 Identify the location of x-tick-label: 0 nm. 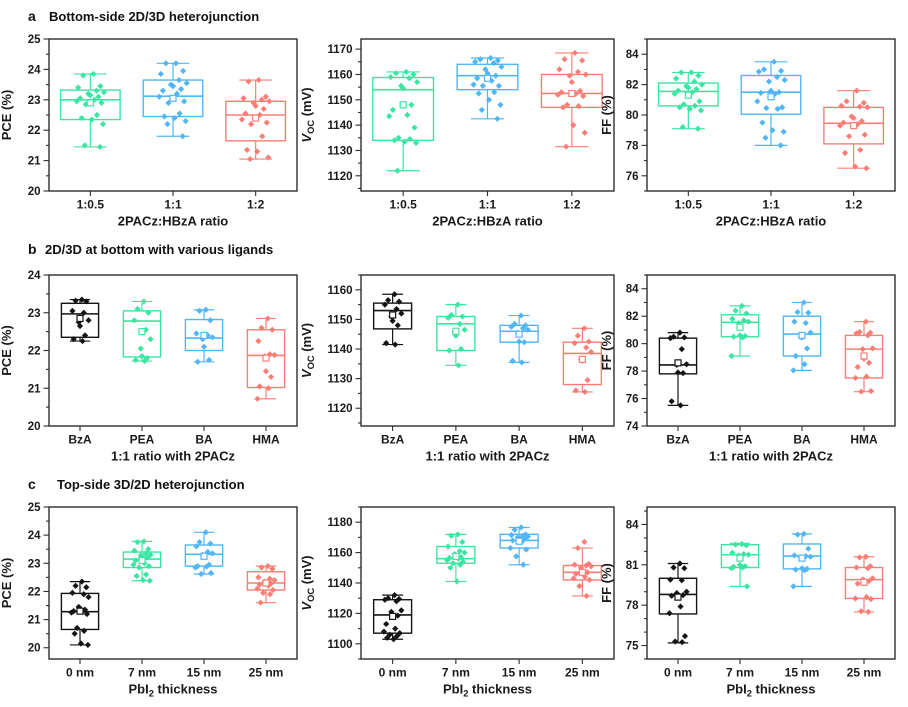
(80, 673).